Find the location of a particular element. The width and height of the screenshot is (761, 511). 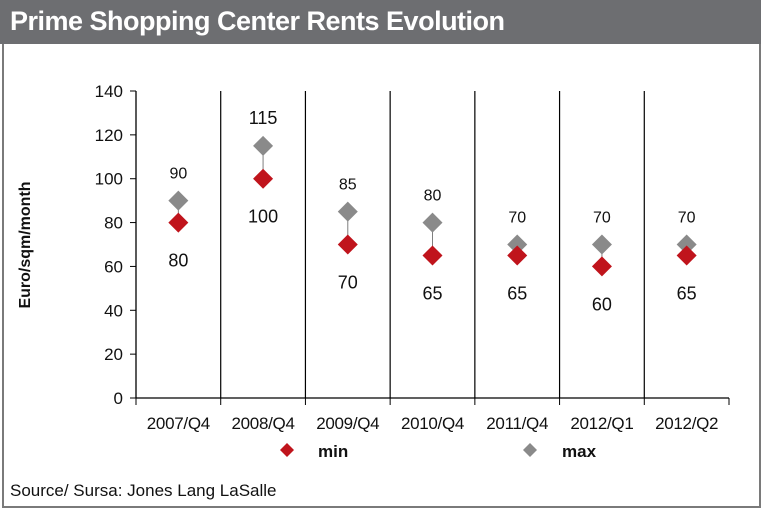

title-bar: Prime Shopping Center Rents Evolution is located at coordinates (380, 22).